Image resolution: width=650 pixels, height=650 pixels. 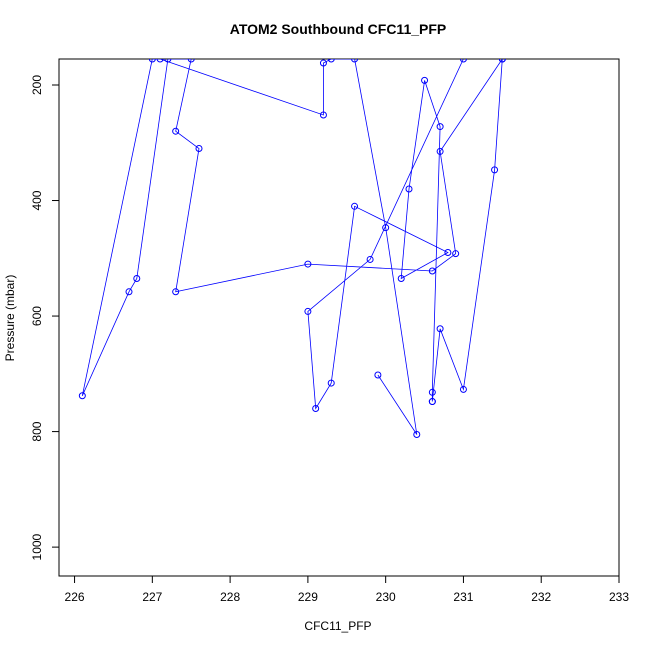 I want to click on y-axis: 200 400 600 800 1000, so click(x=44, y=317).